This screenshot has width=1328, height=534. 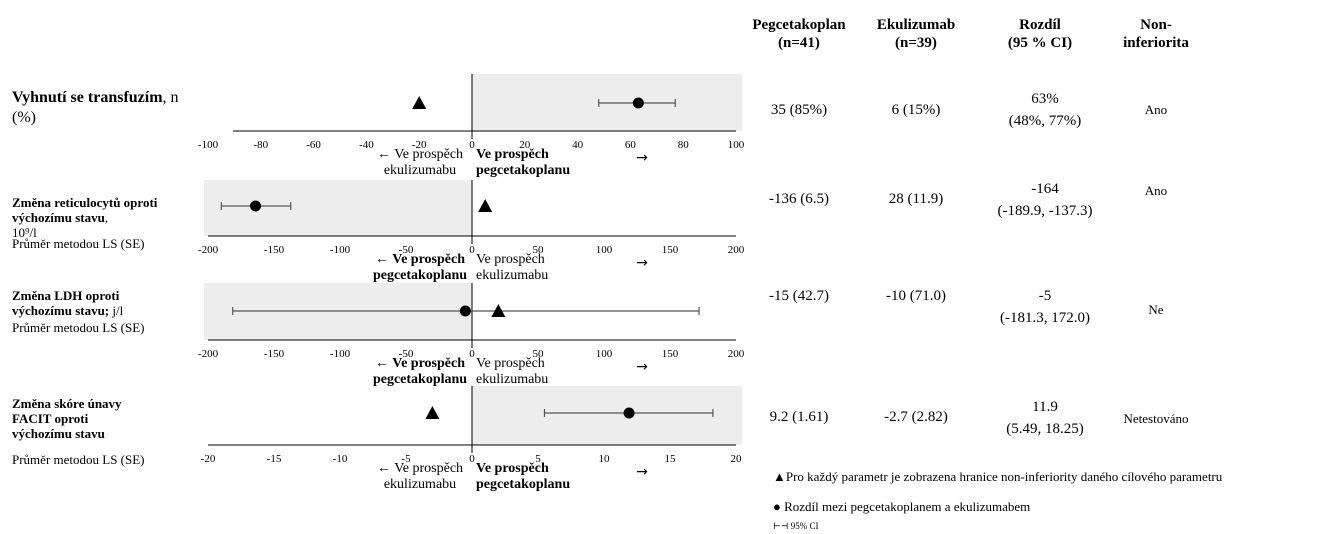 What do you see at coordinates (498, 310) in the screenshot?
I see `panel-3-noninferiority-margin` at bounding box center [498, 310].